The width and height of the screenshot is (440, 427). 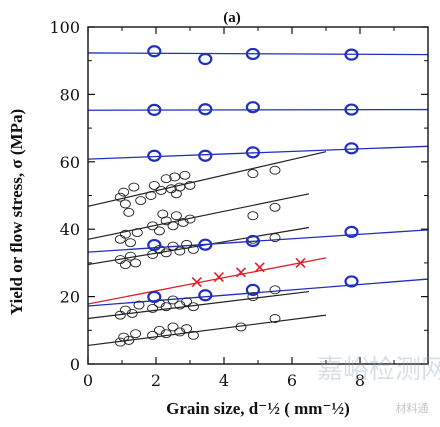 What do you see at coordinates (70, 229) in the screenshot?
I see `y-tick-label: 40` at bounding box center [70, 229].